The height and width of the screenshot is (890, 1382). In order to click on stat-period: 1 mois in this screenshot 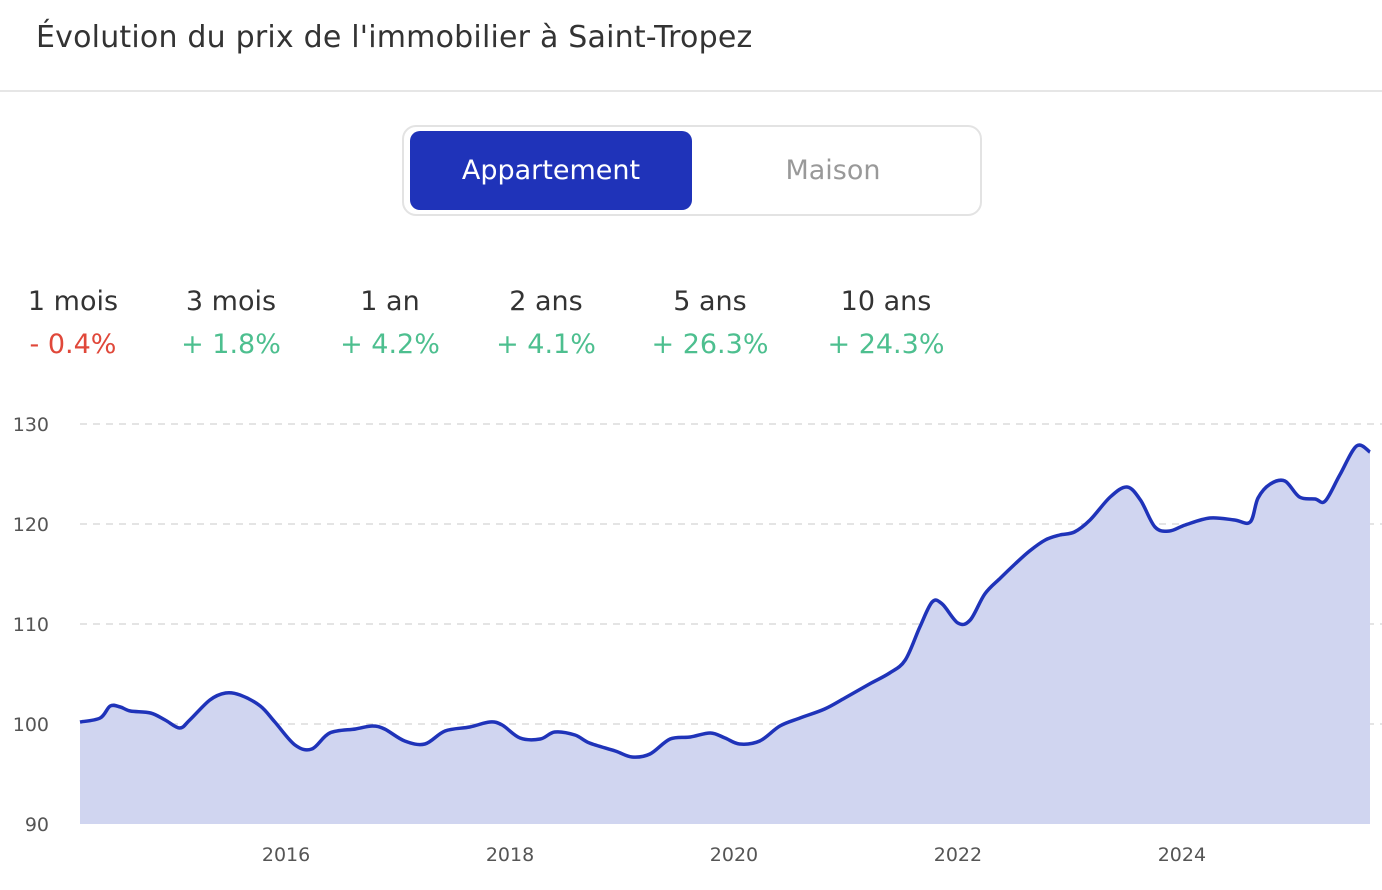, I will do `click(73, 301)`.